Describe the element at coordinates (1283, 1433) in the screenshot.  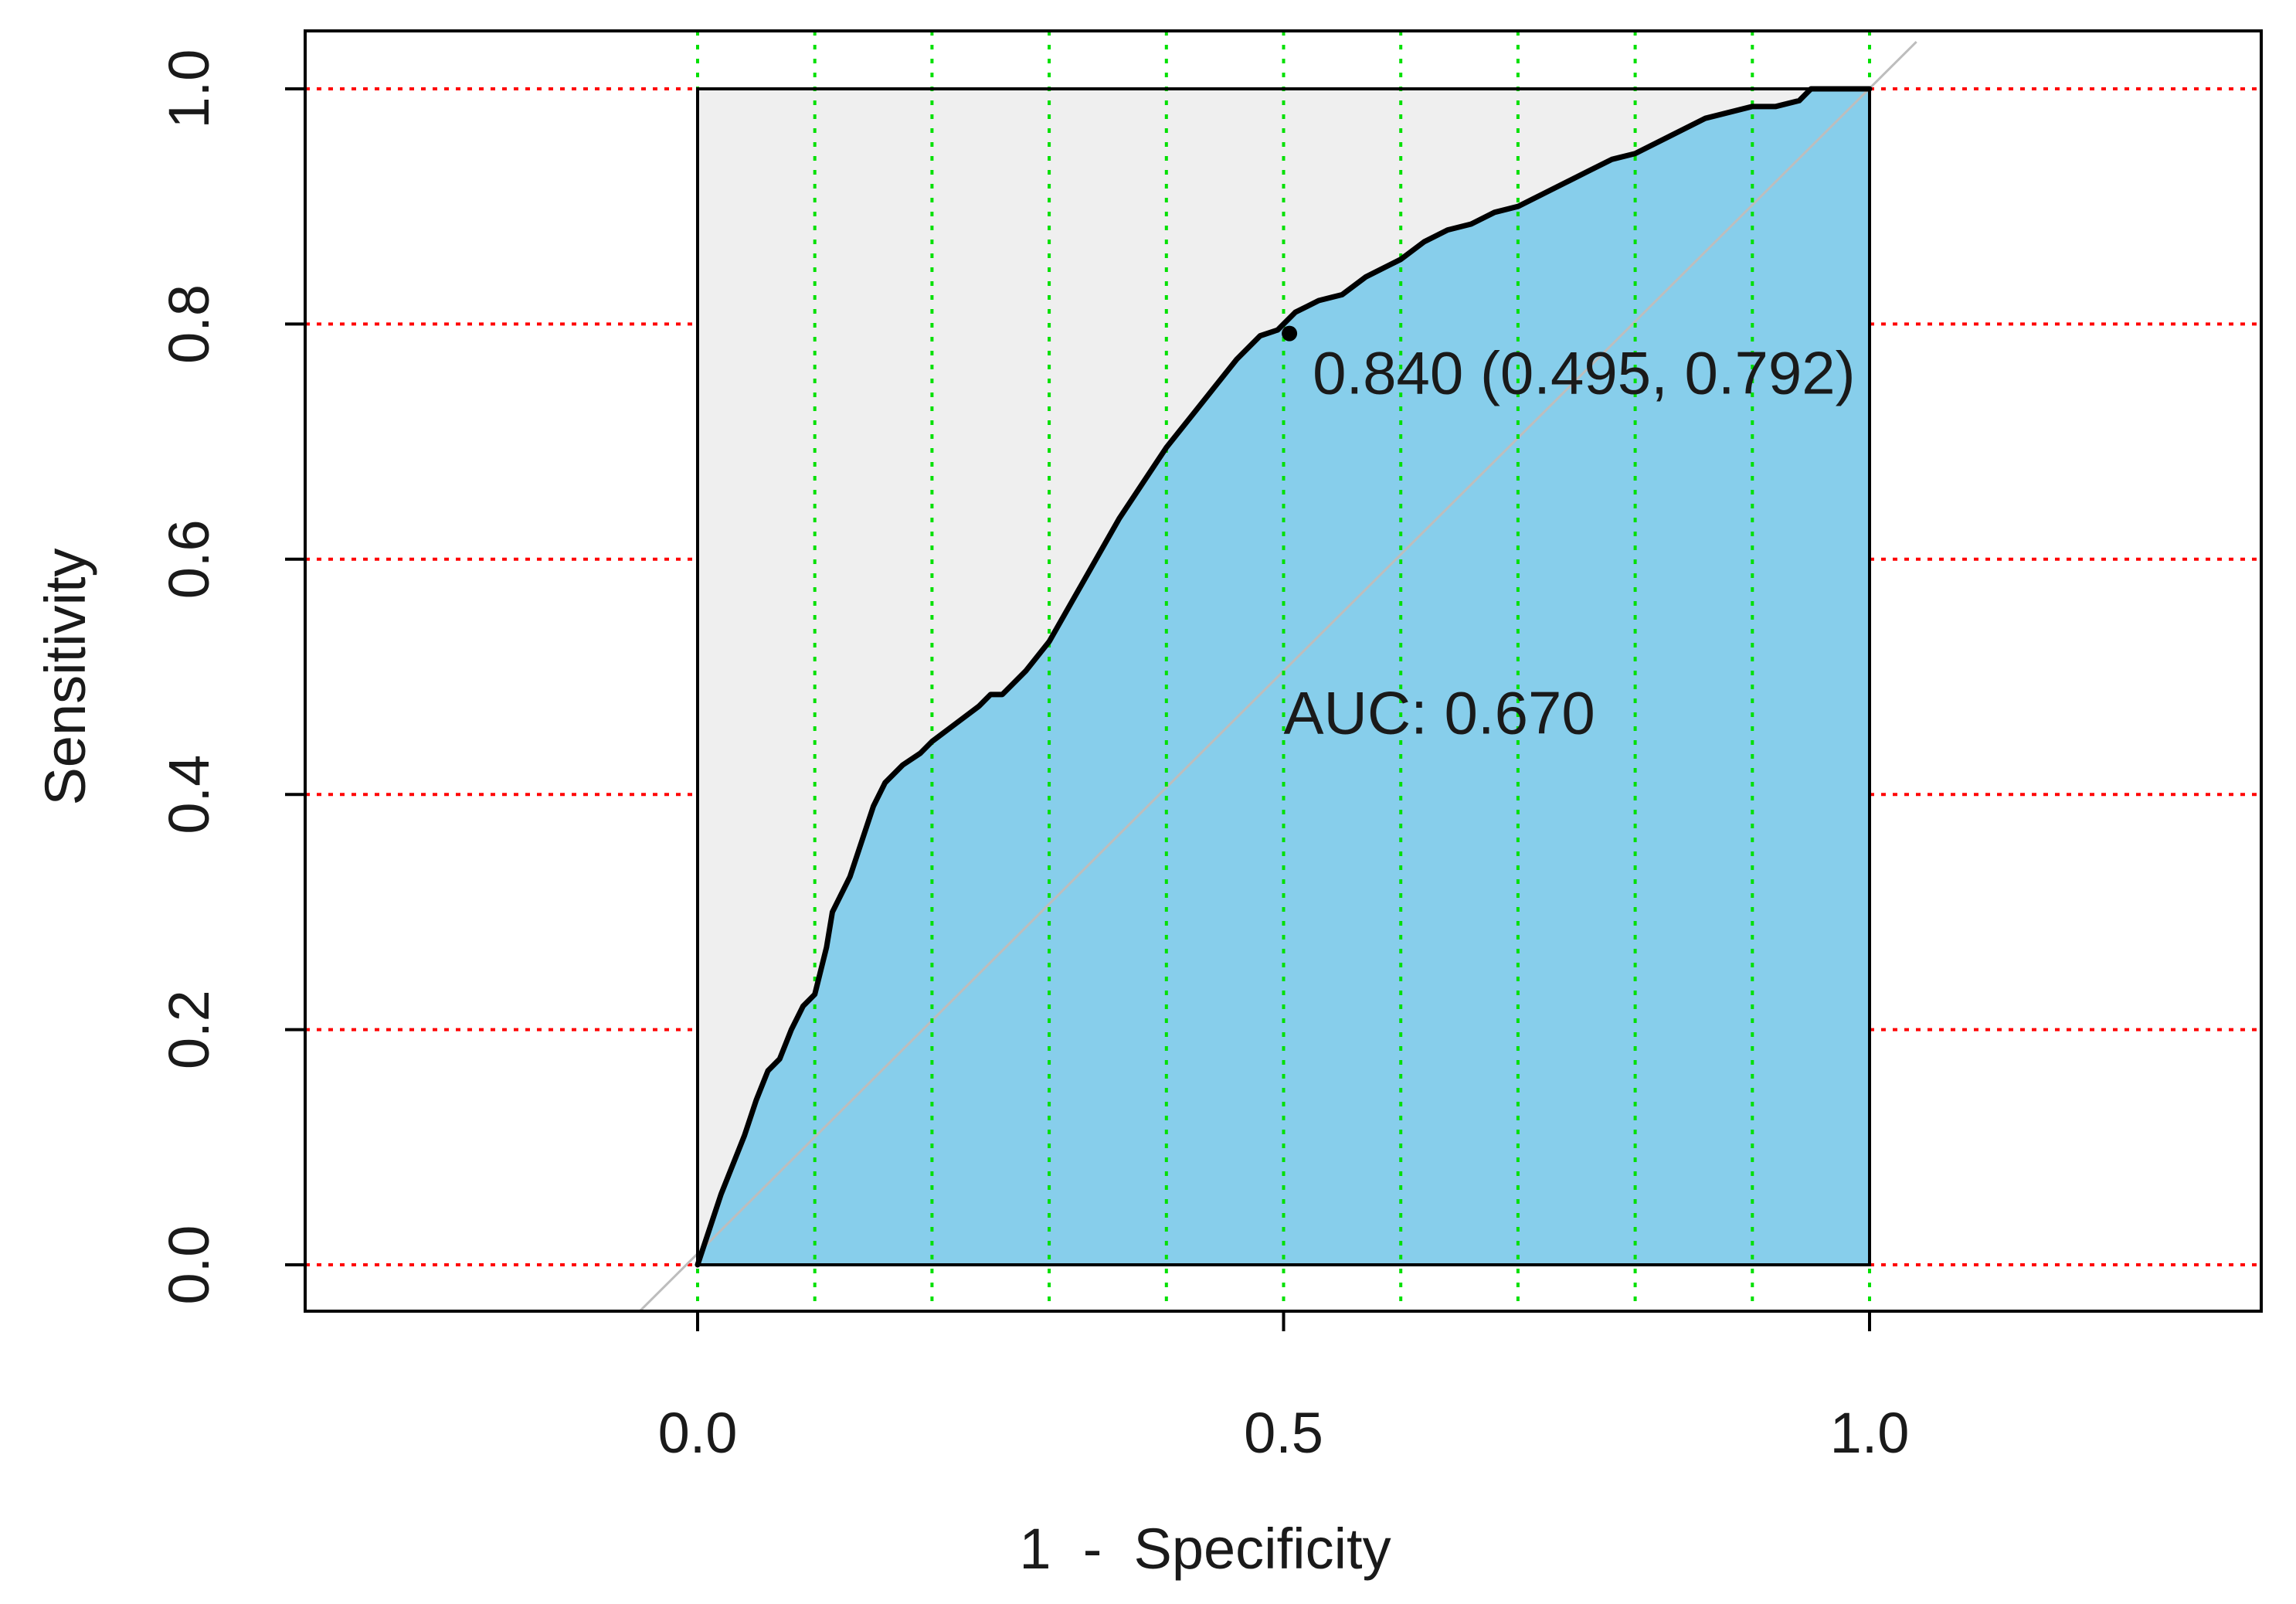
I see `x-tick-label-1: 0.5` at that location.